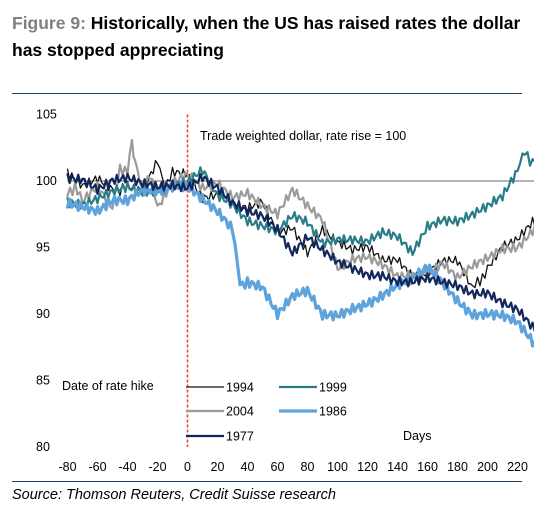  I want to click on bottom-rule, so click(267, 481).